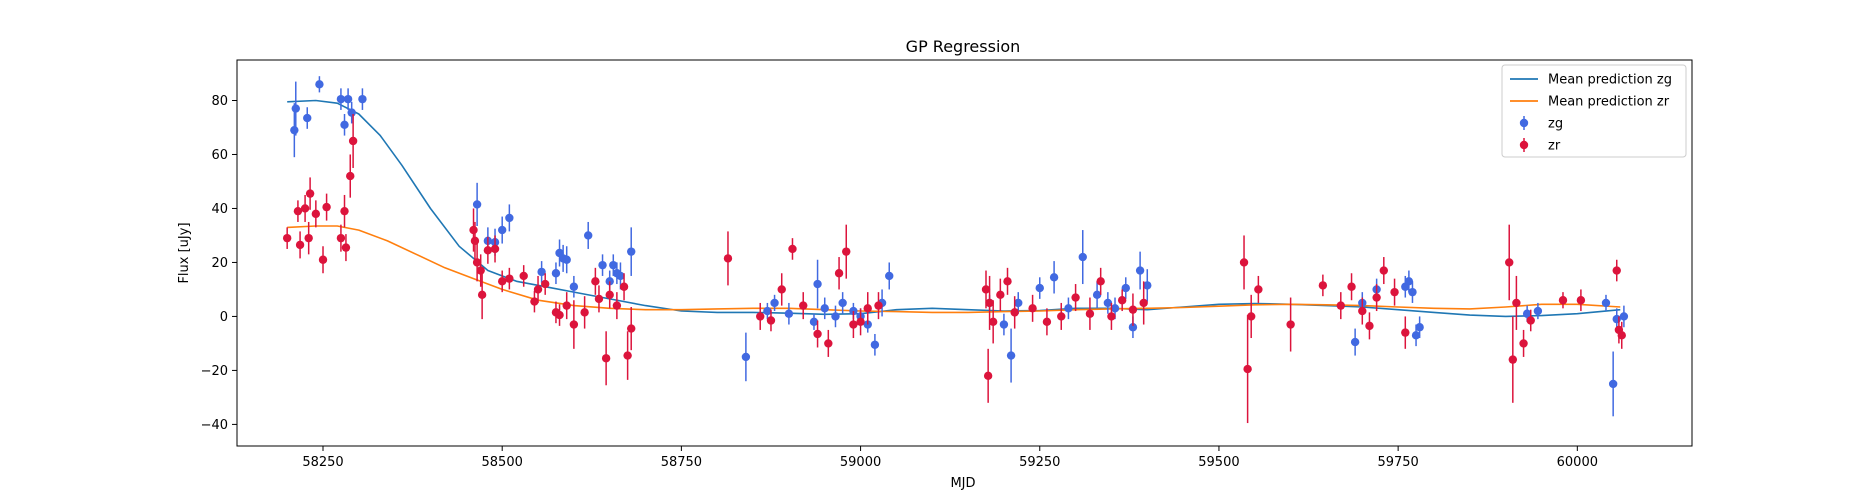  What do you see at coordinates (1594, 111) in the screenshot?
I see `legend: Mean prediction zg Mean prediction zr zg zr` at bounding box center [1594, 111].